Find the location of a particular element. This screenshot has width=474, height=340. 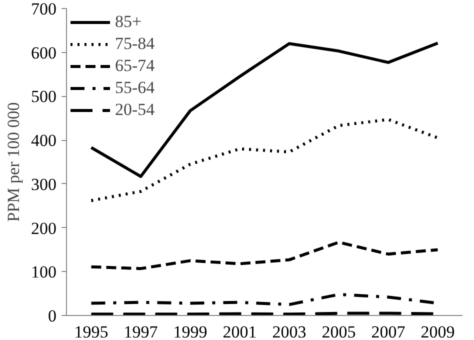

legend-label: 75-84 is located at coordinates (135, 44).